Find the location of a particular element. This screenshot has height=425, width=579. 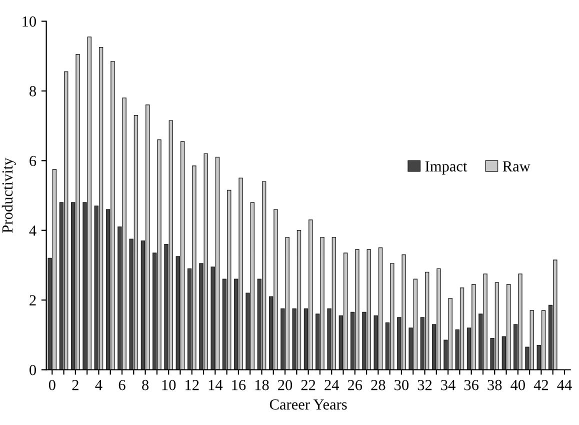

x-tick-label: 18 is located at coordinates (262, 385).